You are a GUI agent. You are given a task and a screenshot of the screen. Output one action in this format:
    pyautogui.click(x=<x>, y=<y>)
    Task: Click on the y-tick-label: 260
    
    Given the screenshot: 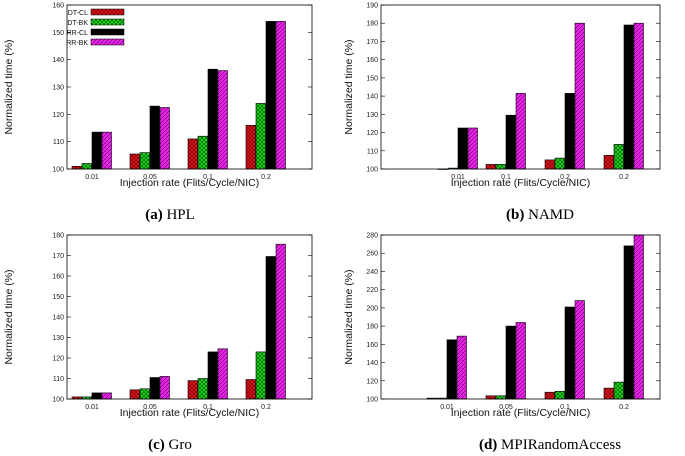 What is the action you would take?
    pyautogui.click(x=372, y=254)
    